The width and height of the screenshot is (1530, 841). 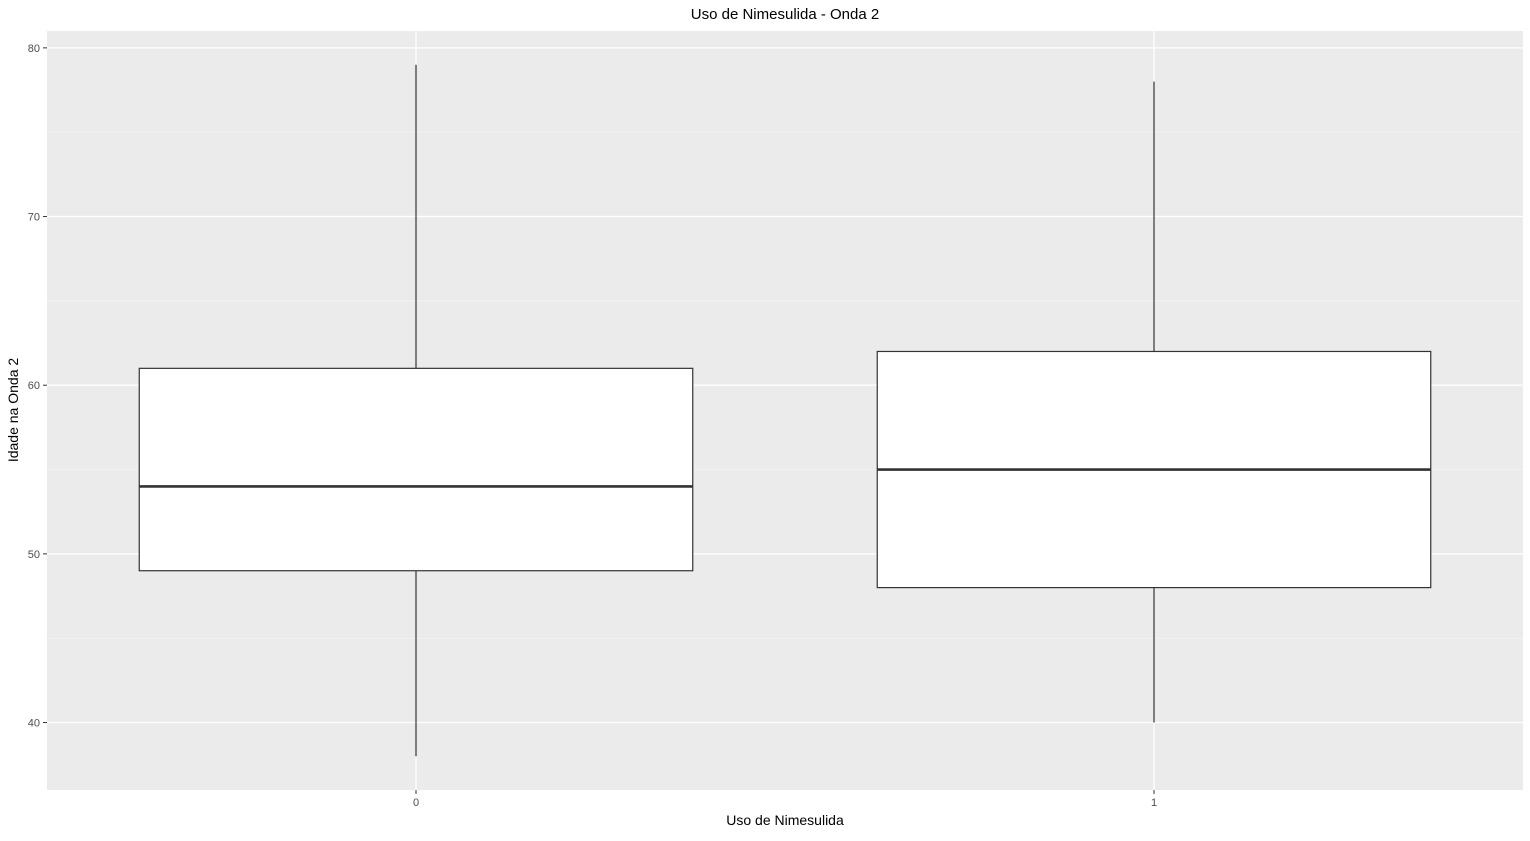 I want to click on chart-title: Uso de Nimesulida - Onda 2, so click(x=785, y=14).